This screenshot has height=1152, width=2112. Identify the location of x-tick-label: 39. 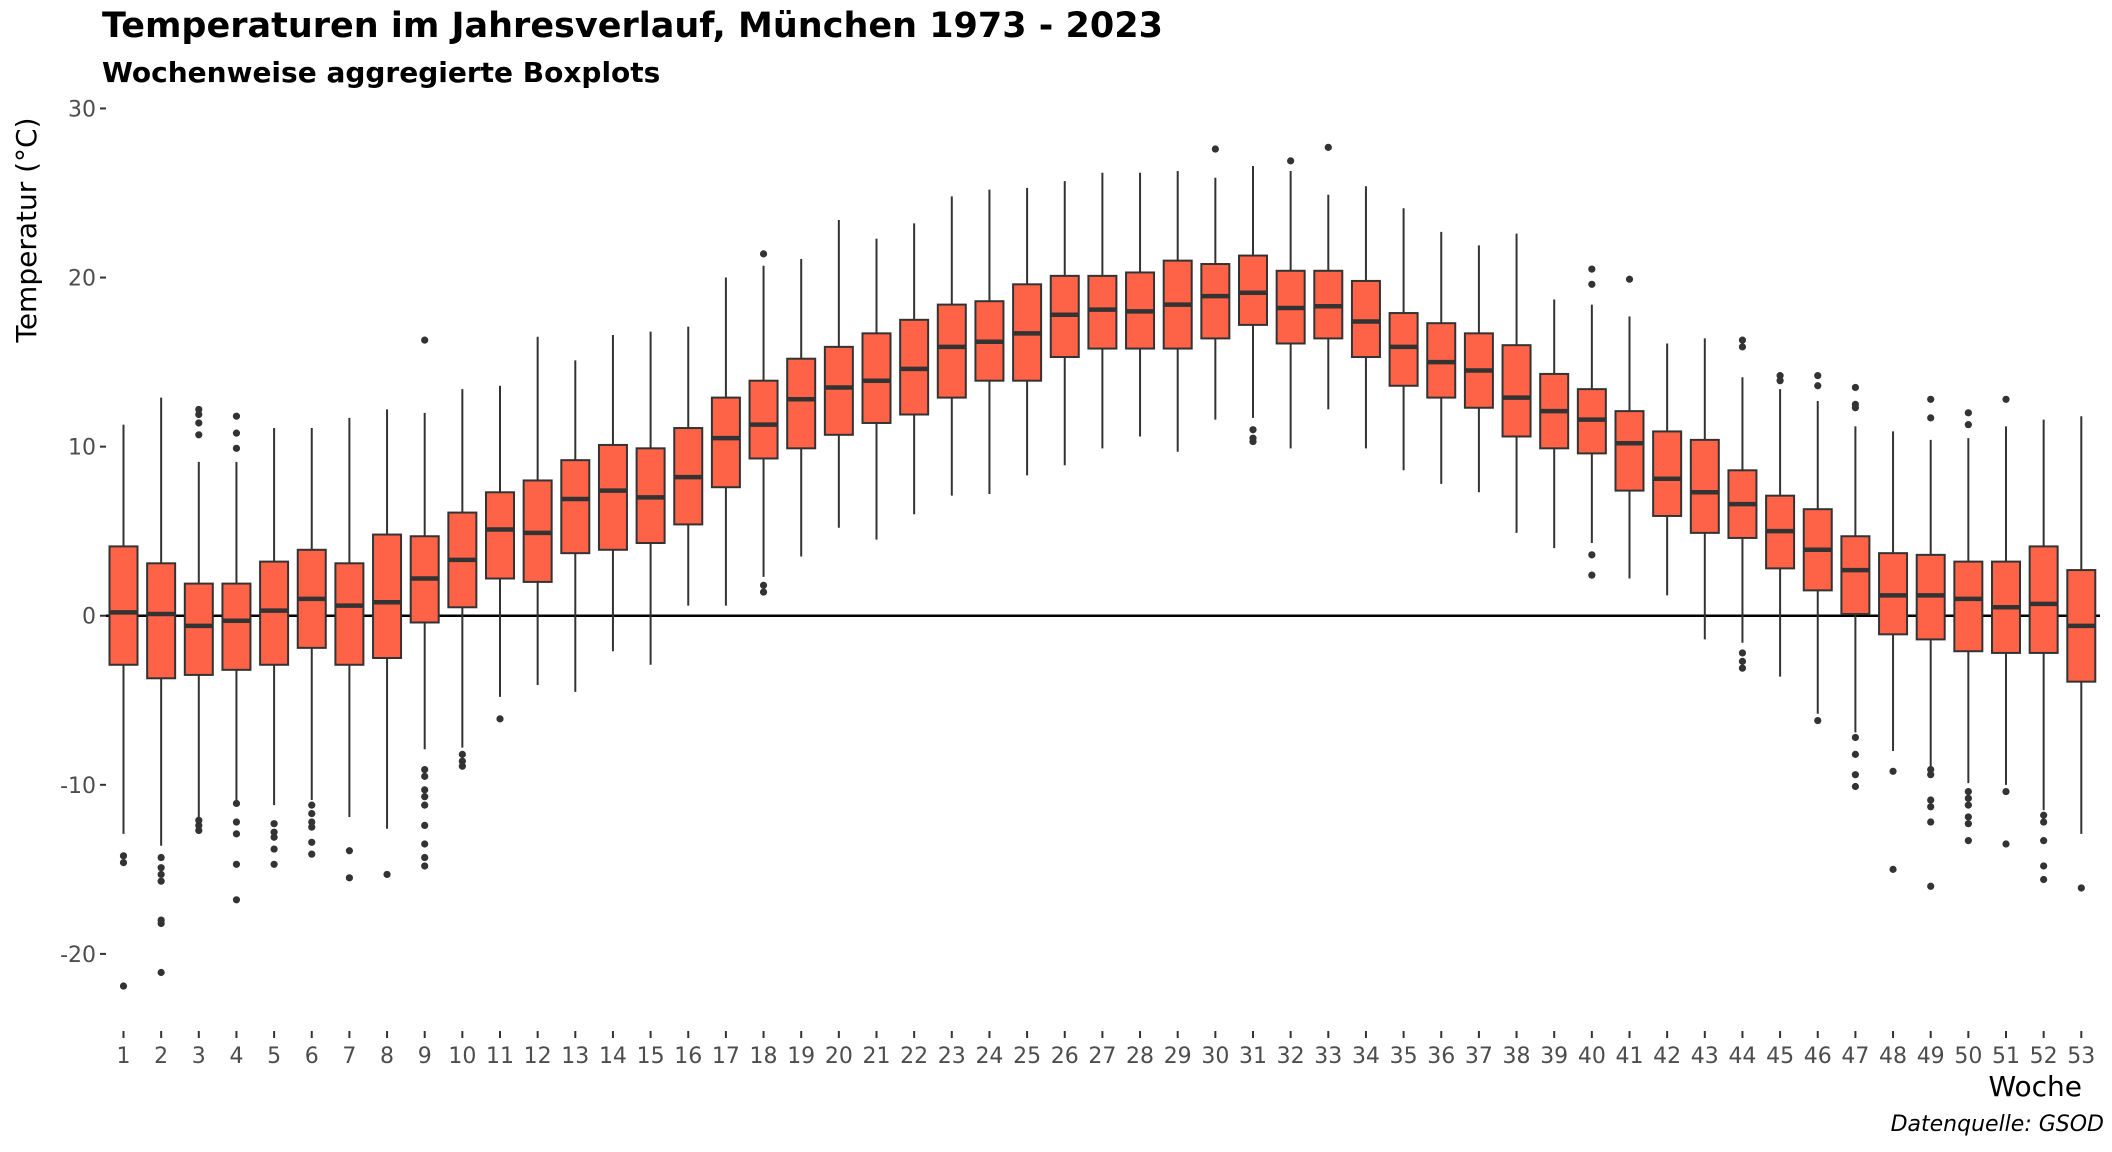
(1554, 1056).